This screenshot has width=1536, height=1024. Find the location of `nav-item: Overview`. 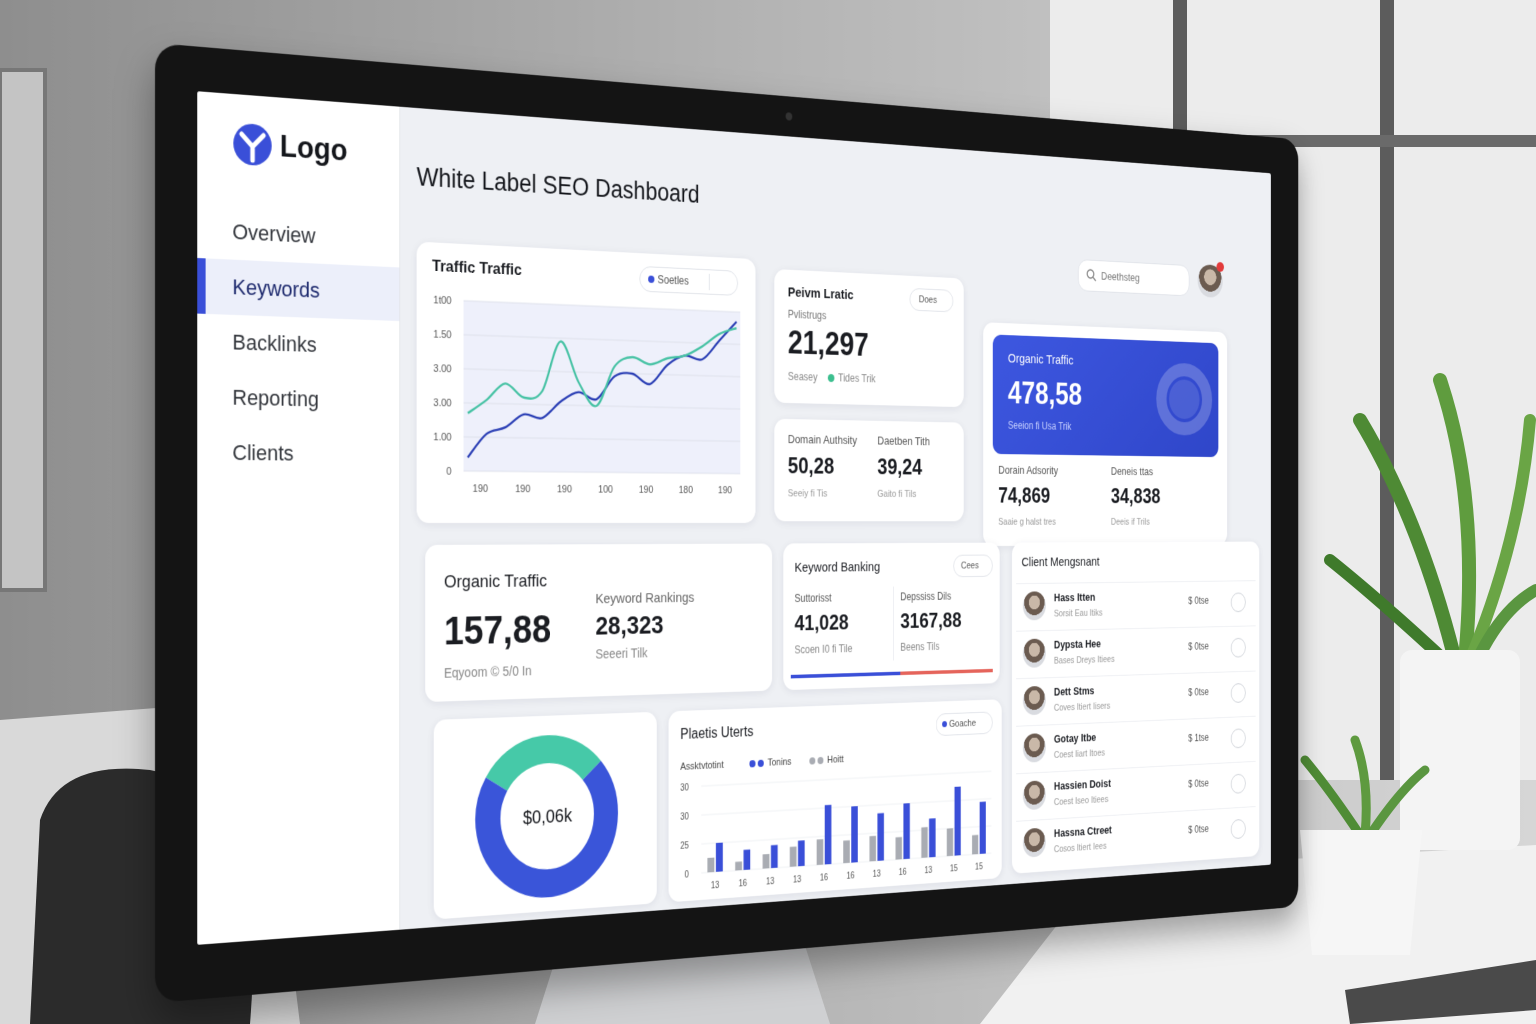

nav-item: Overview is located at coordinates (298, 234).